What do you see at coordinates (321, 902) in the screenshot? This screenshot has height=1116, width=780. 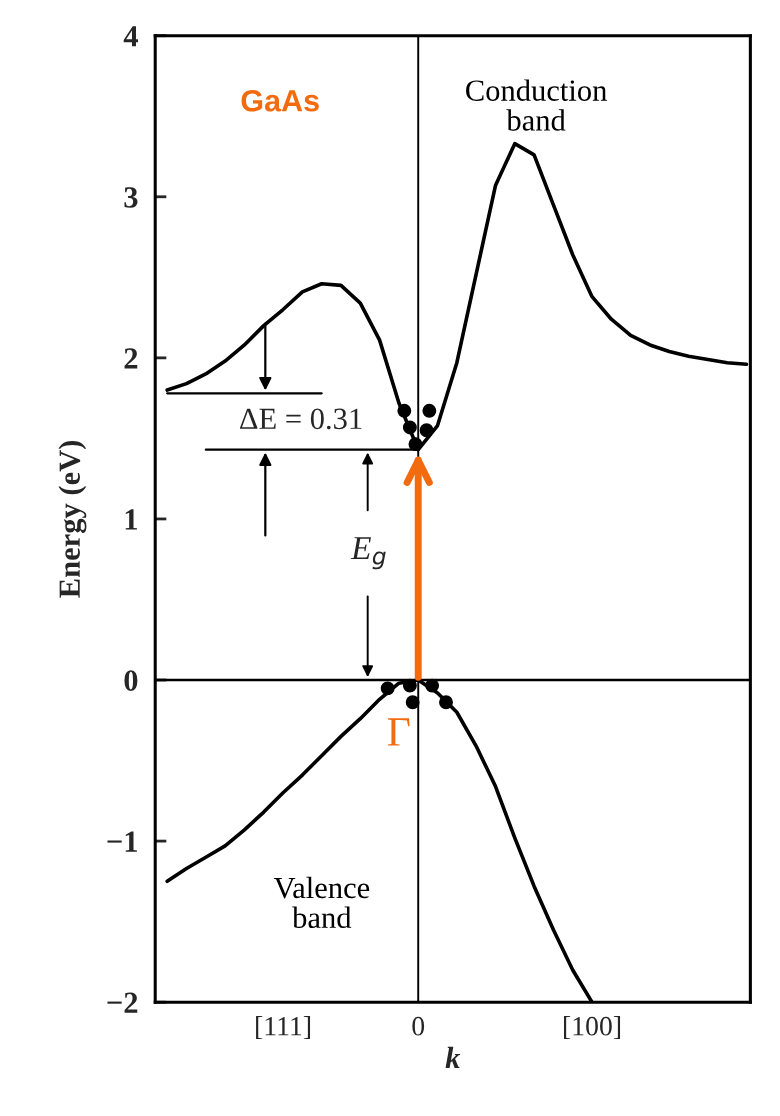 I see `annotation: Valence band` at bounding box center [321, 902].